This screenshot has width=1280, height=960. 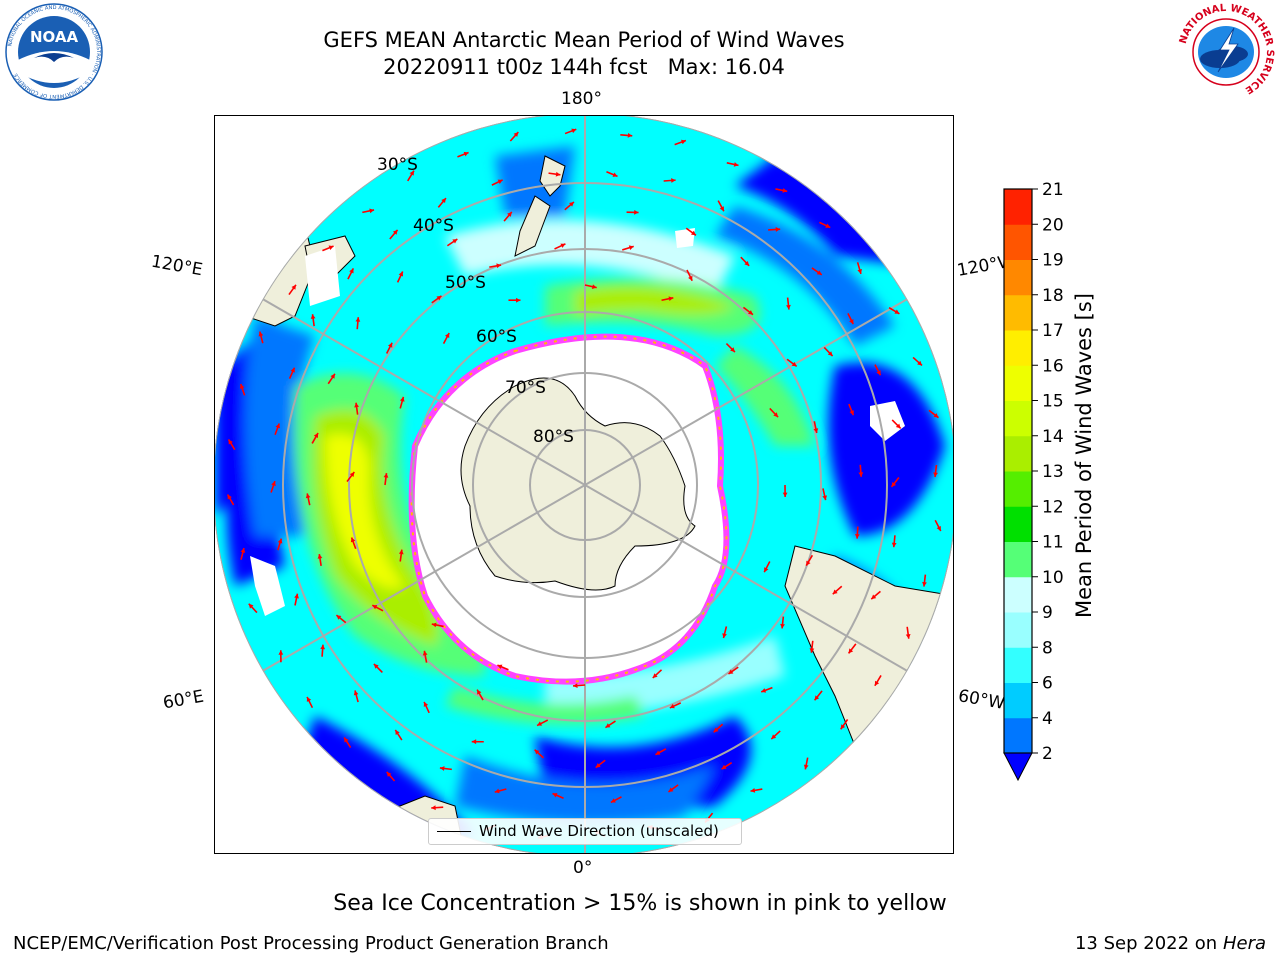 I want to click on lon-label-60e: 60°E, so click(x=183, y=700).